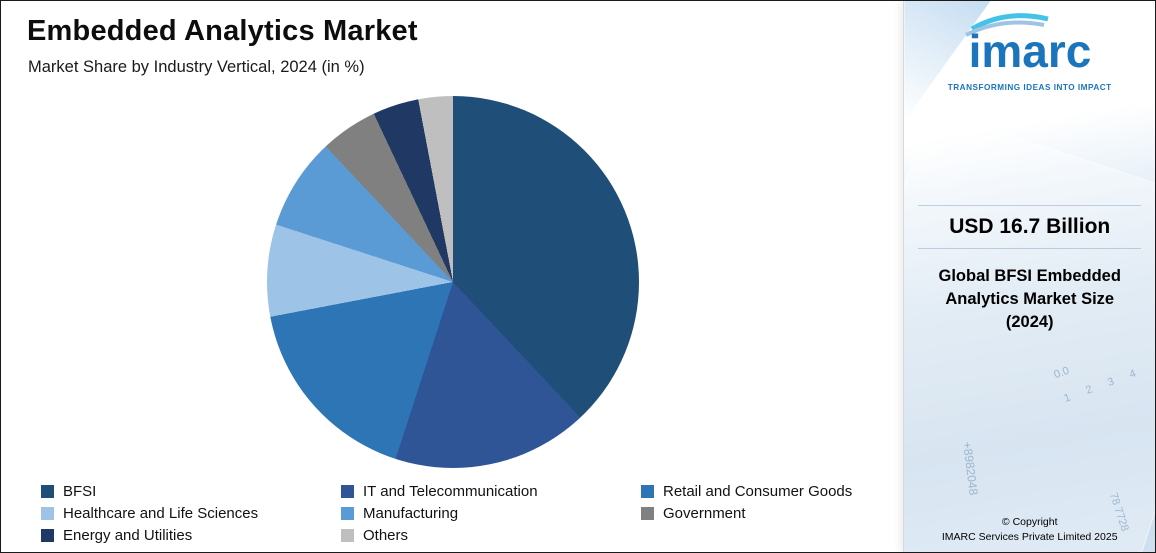 The height and width of the screenshot is (553, 1156). I want to click on market-size-value: USD 16.7 Billion, so click(1030, 226).